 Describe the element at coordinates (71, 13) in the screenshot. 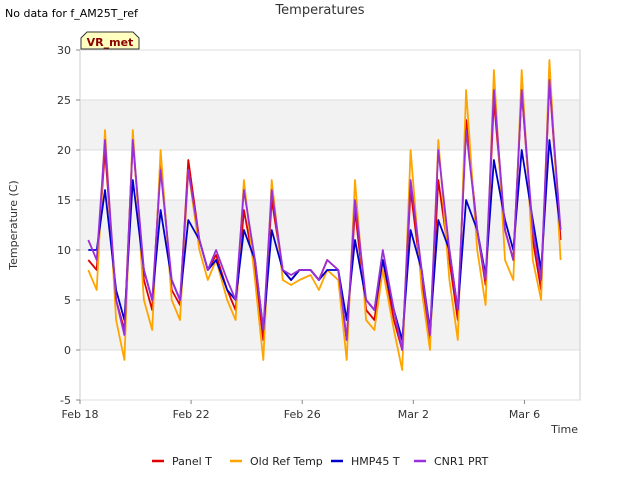

I see `no-data-notice: No data for f_AM25T_ref` at that location.